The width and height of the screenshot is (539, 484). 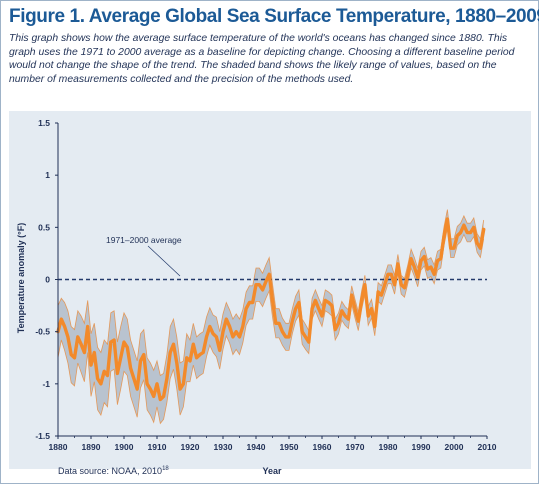 What do you see at coordinates (421, 447) in the screenshot?
I see `x-tick-label: 1990` at bounding box center [421, 447].